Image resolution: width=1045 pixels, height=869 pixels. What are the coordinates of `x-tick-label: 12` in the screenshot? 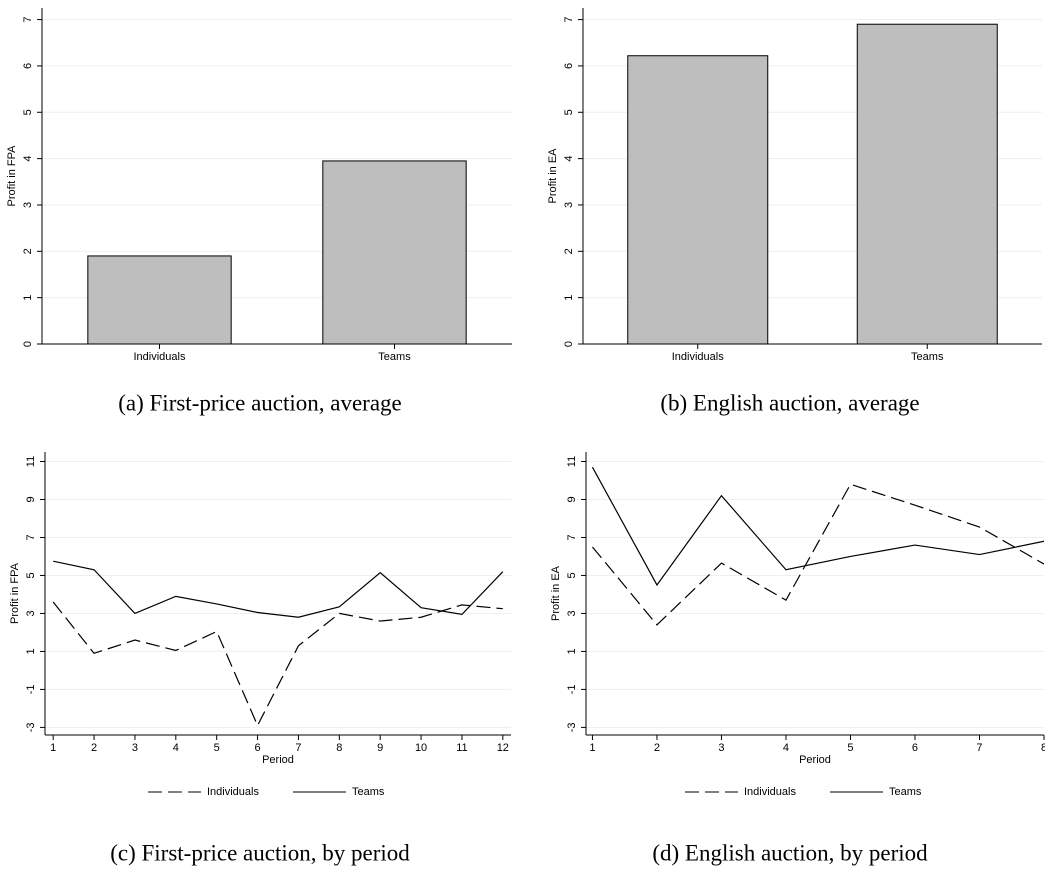 It's located at (503, 748).